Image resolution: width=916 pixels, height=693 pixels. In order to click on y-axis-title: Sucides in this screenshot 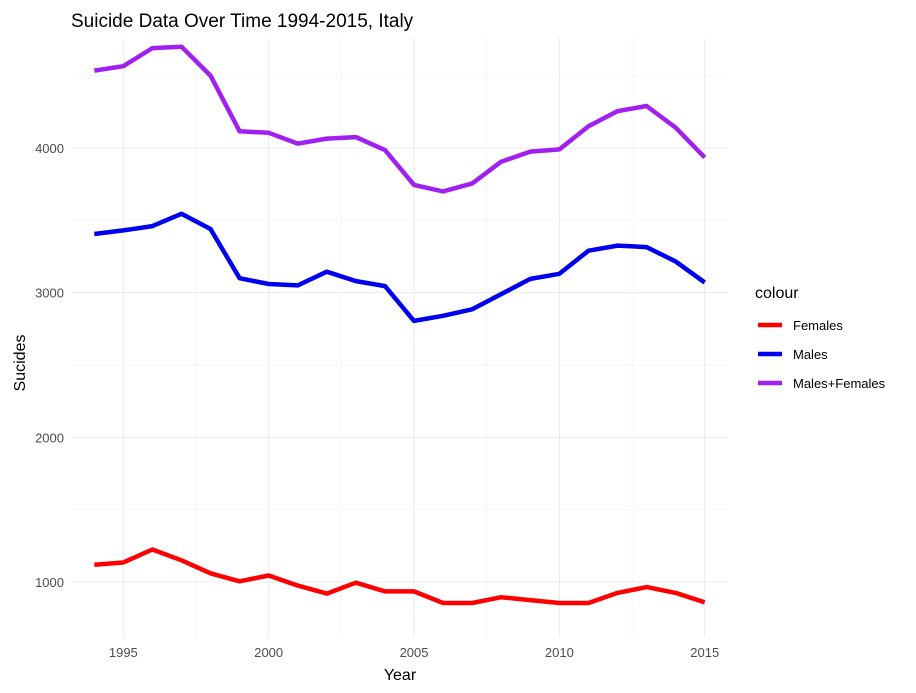, I will do `click(20, 363)`.